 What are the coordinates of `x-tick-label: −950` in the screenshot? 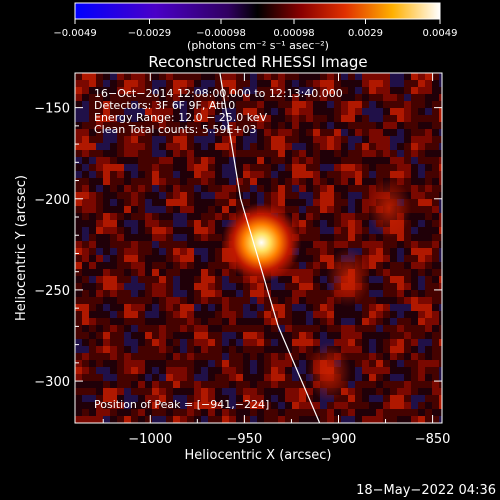 It's located at (245, 439).